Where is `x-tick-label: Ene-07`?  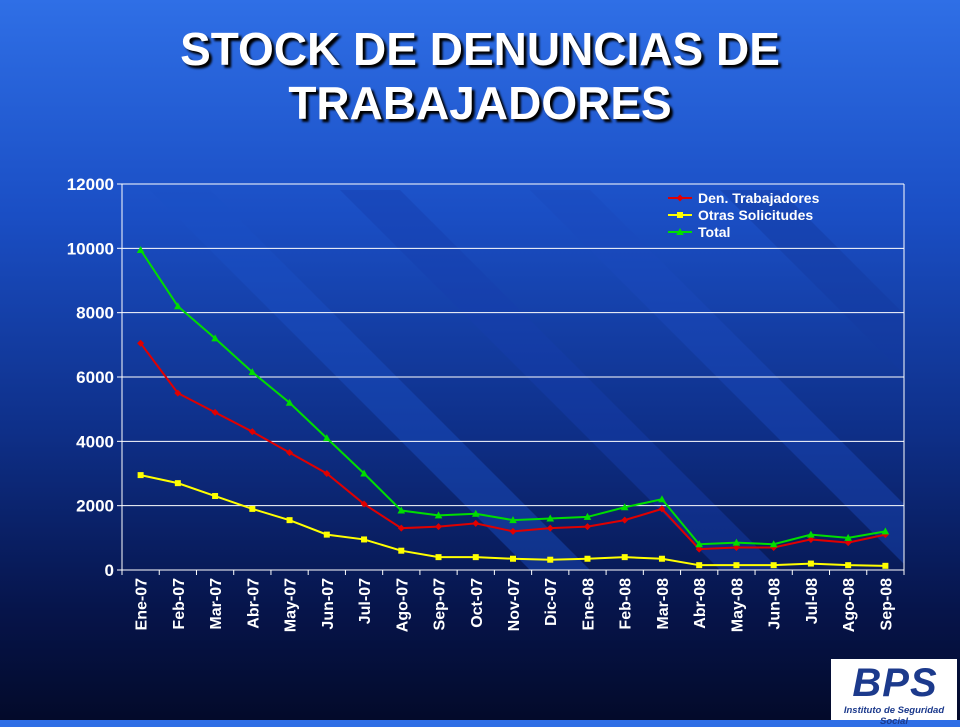 x-tick-label: Ene-07 is located at coordinates (142, 604).